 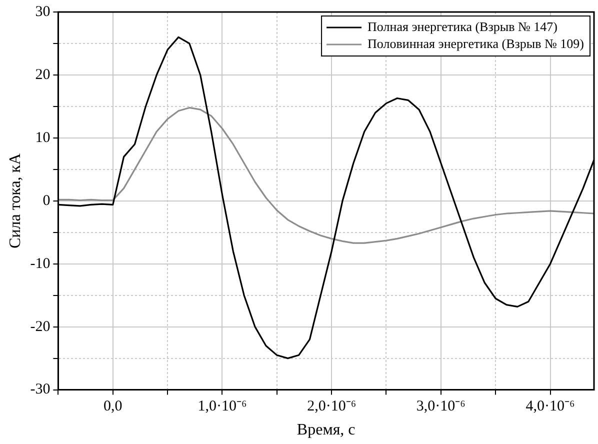 I want to click on x-tick-label: 0,0, so click(x=112, y=406).